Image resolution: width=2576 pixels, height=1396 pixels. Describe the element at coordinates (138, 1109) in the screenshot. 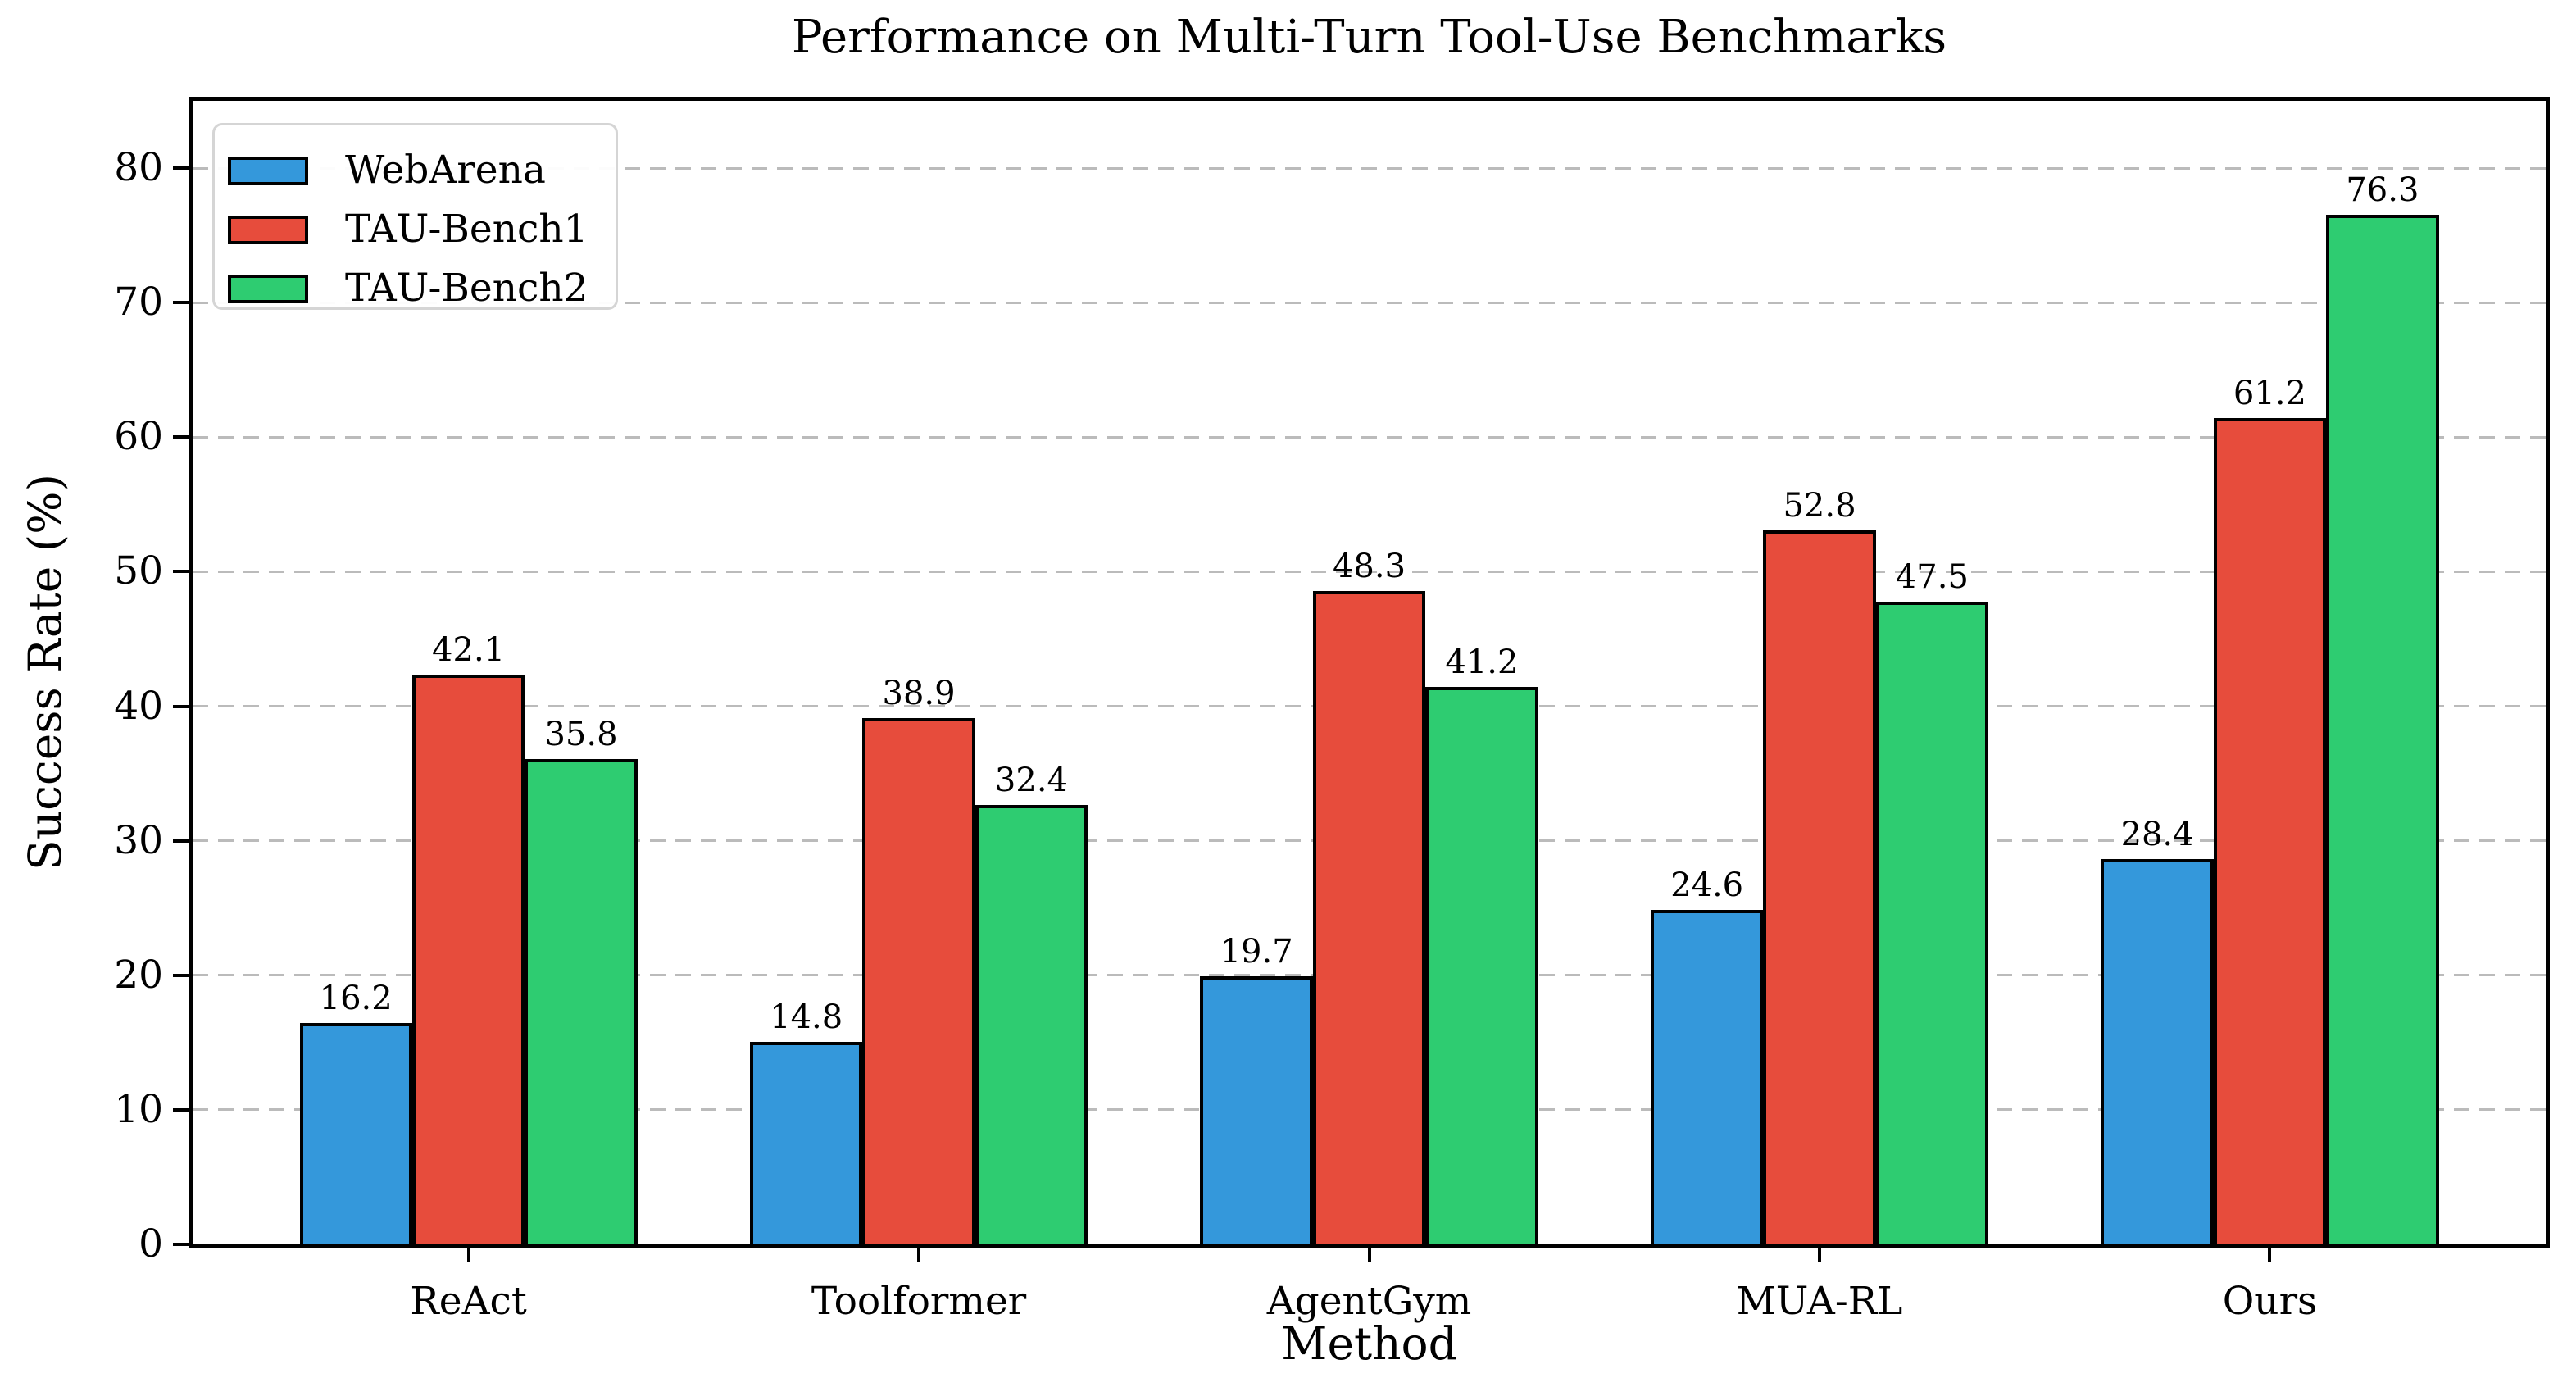

I see `y-tick-label: 10` at that location.